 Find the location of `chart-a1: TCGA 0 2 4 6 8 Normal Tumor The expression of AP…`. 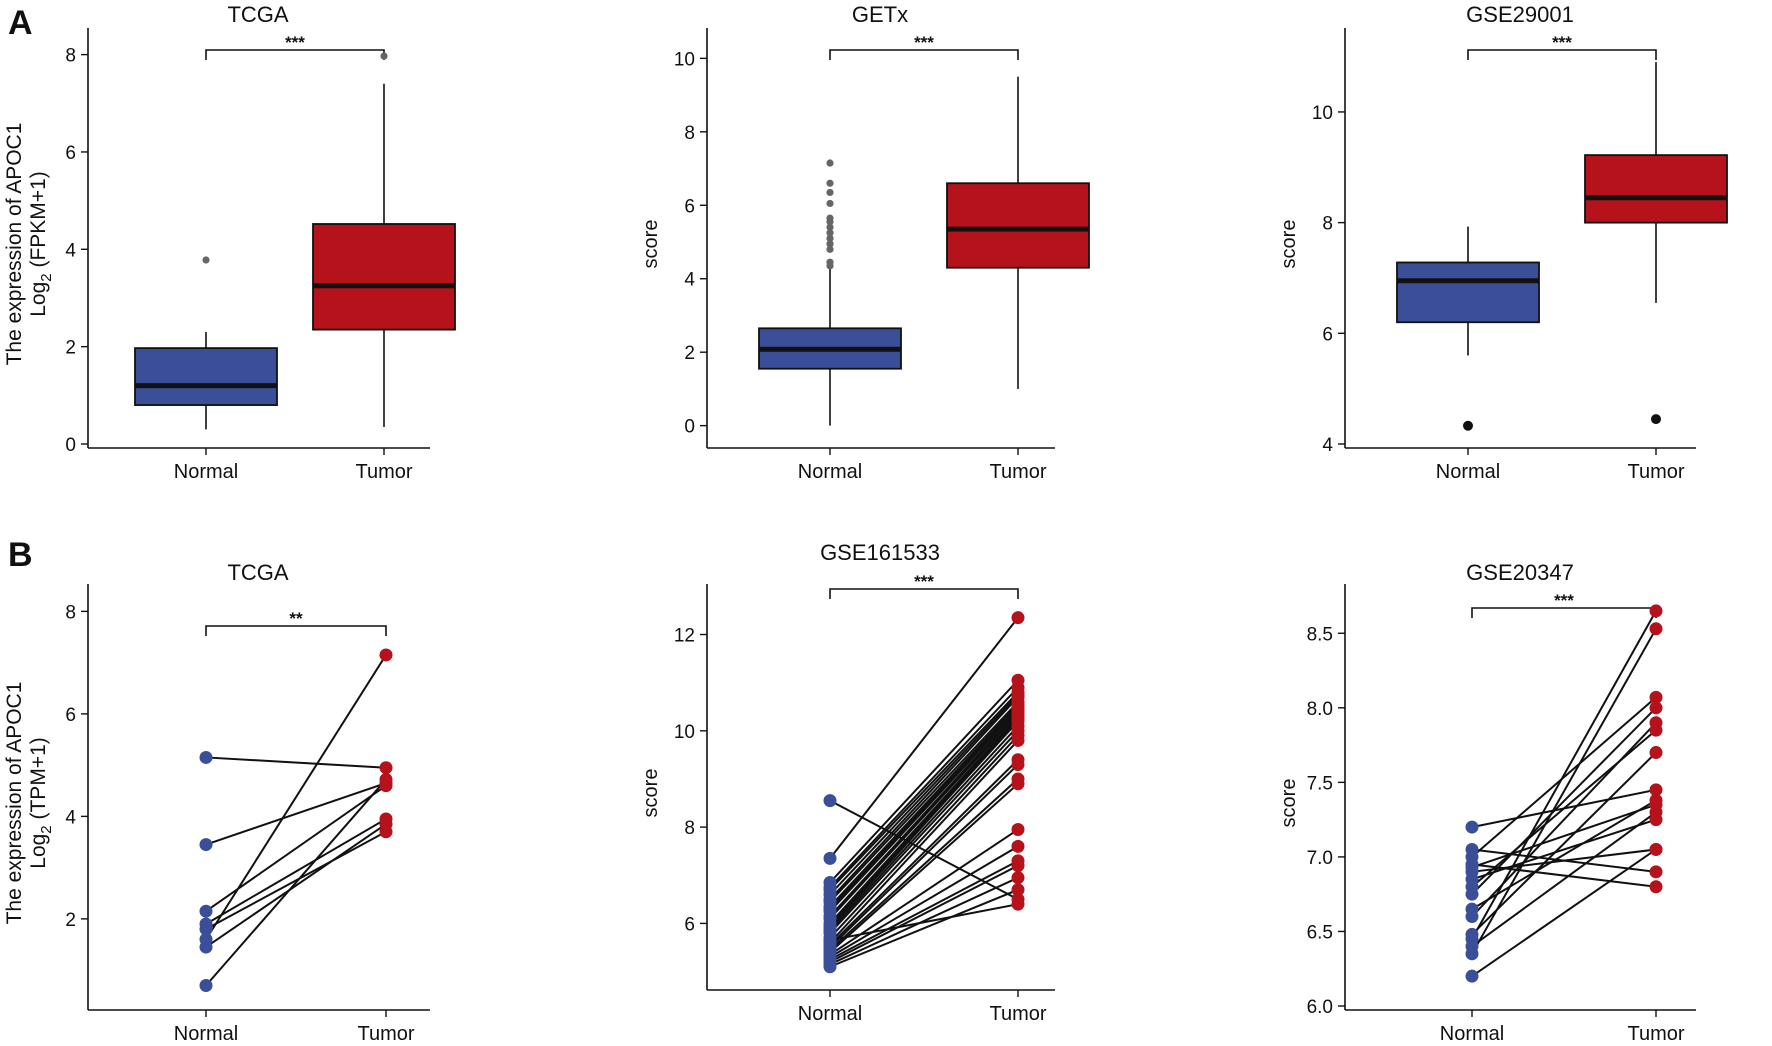

chart-a1: TCGA 0 2 4 6 8 Normal Tumor The expression of AP… is located at coordinates (229, 242).